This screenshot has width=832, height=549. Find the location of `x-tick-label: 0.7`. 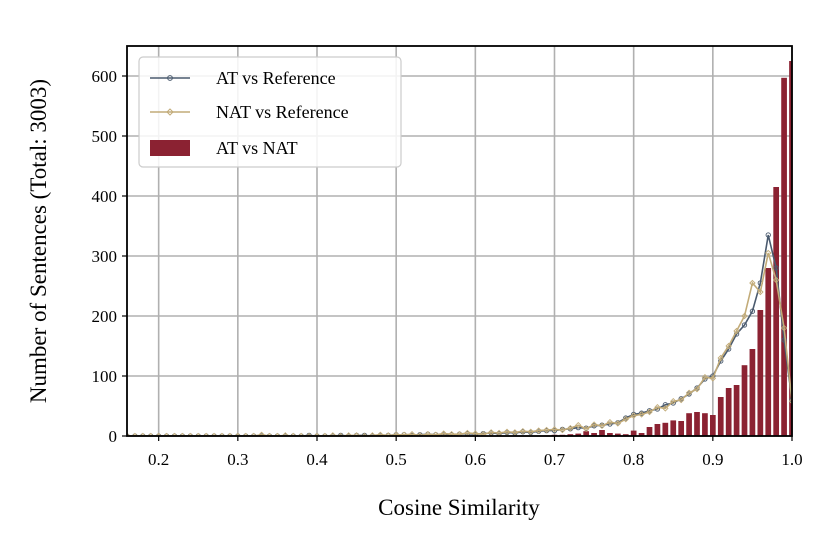

x-tick-label: 0.7 is located at coordinates (555, 459).